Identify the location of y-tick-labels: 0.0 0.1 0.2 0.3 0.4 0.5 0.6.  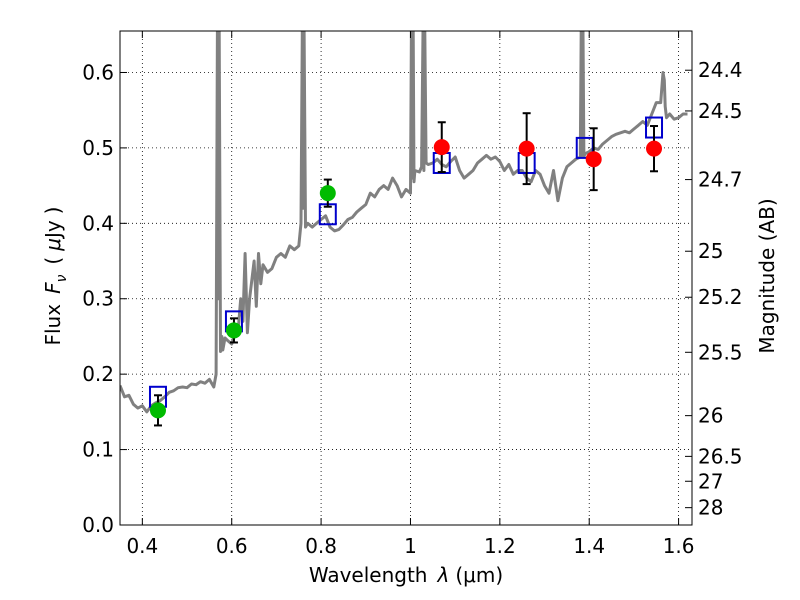
(98, 298).